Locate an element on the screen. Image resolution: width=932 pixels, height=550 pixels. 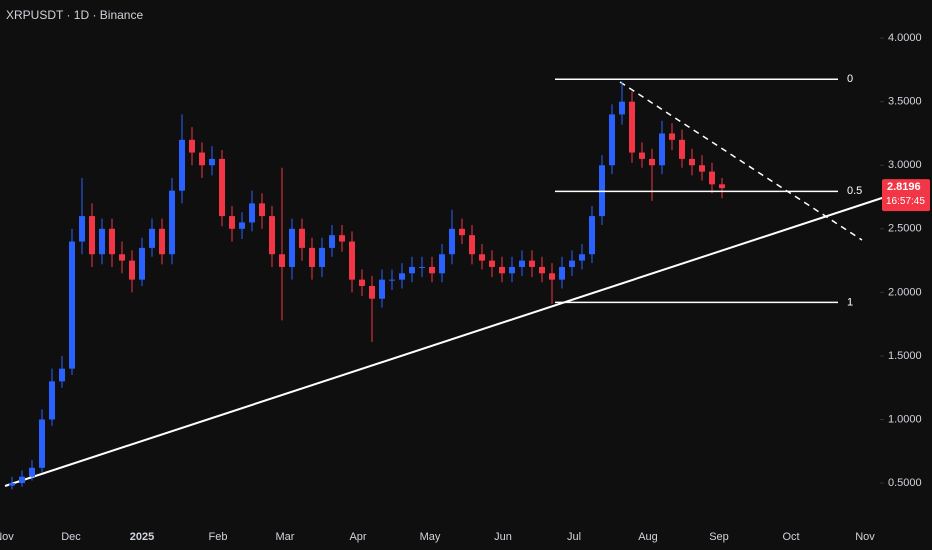
x-tick-label: Mar is located at coordinates (285, 537).